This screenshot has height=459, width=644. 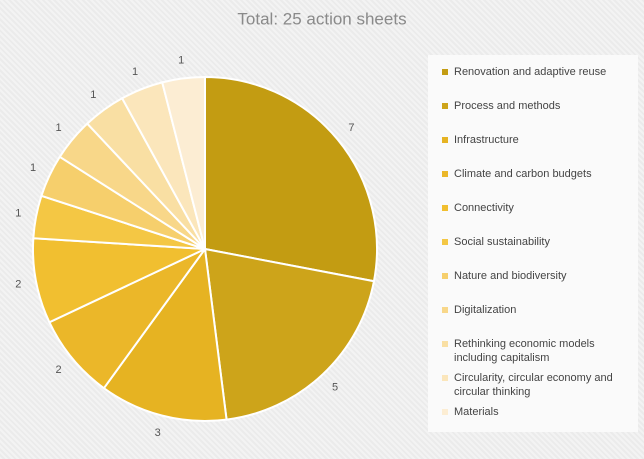 What do you see at coordinates (534, 79) in the screenshot?
I see `legend-item: Renovation and adaptive reuse` at bounding box center [534, 79].